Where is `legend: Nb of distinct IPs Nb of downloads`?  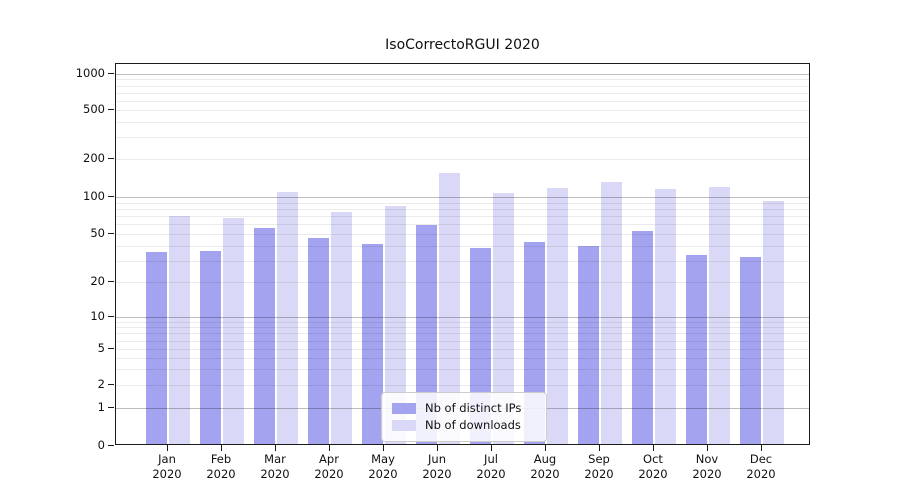
legend: Nb of distinct IPs Nb of downloads is located at coordinates (464, 417).